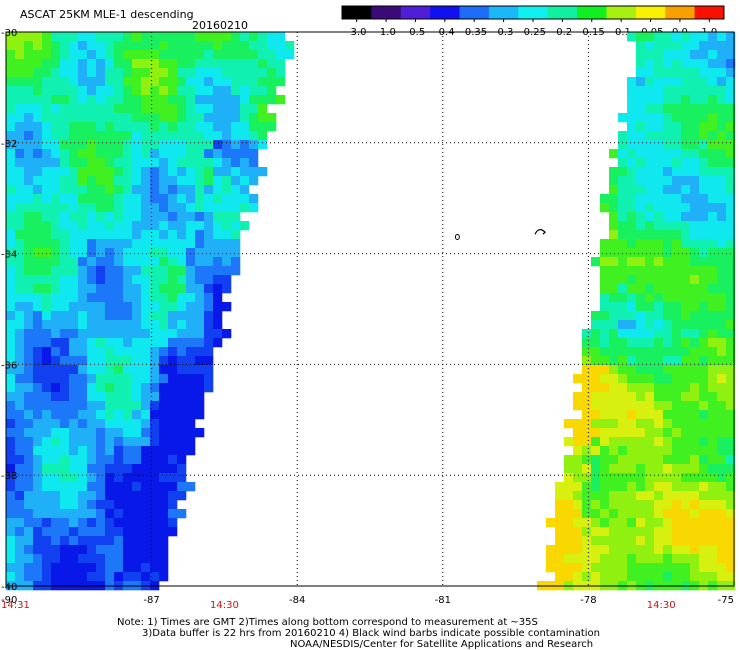 This screenshot has height=650, width=740. Describe the element at coordinates (9, 476) in the screenshot. I see `lat-label: -38` at that location.